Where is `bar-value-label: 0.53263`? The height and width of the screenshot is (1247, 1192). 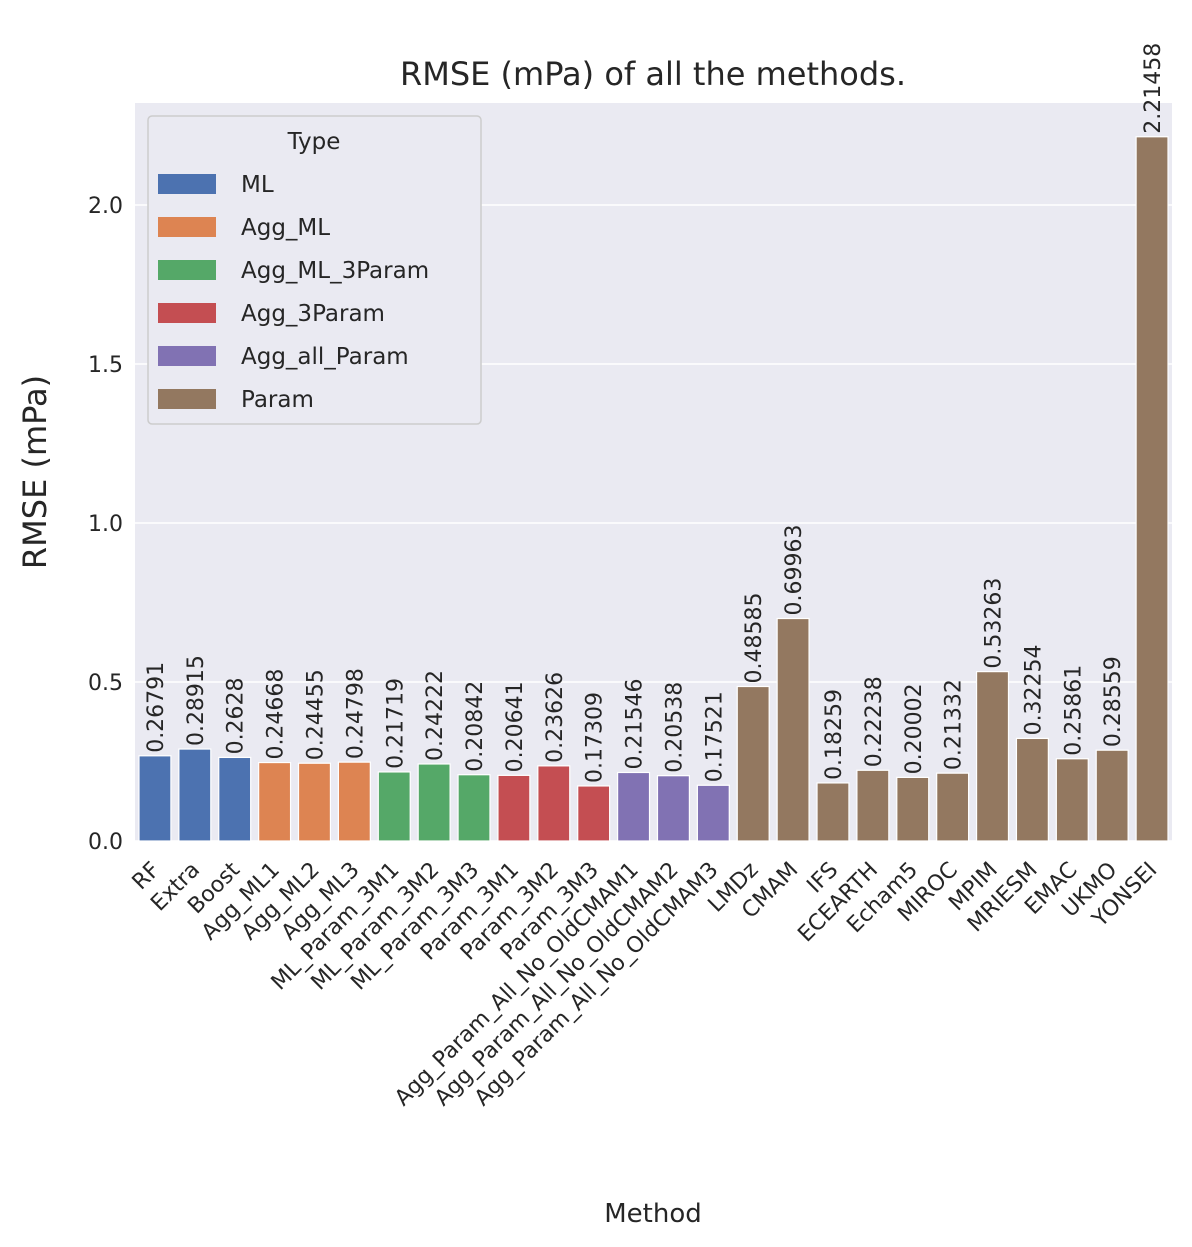 bar-value-label: 0.53263 is located at coordinates (994, 623).